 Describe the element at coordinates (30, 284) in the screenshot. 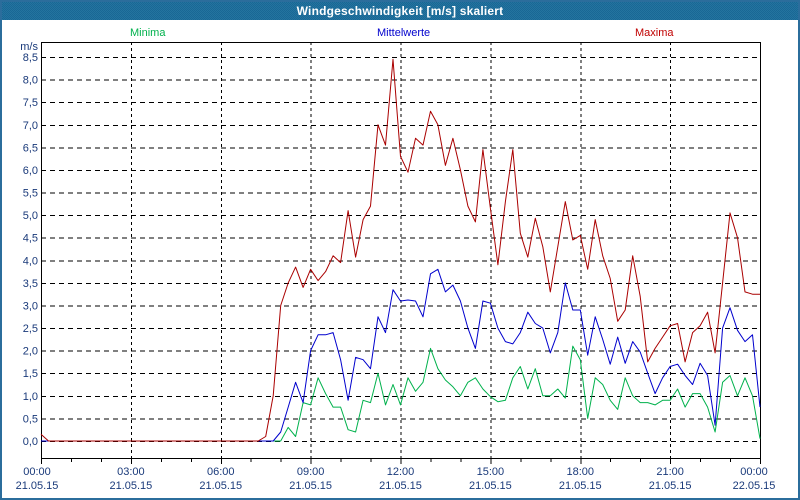

I see `y-tick-label: 3,5` at that location.